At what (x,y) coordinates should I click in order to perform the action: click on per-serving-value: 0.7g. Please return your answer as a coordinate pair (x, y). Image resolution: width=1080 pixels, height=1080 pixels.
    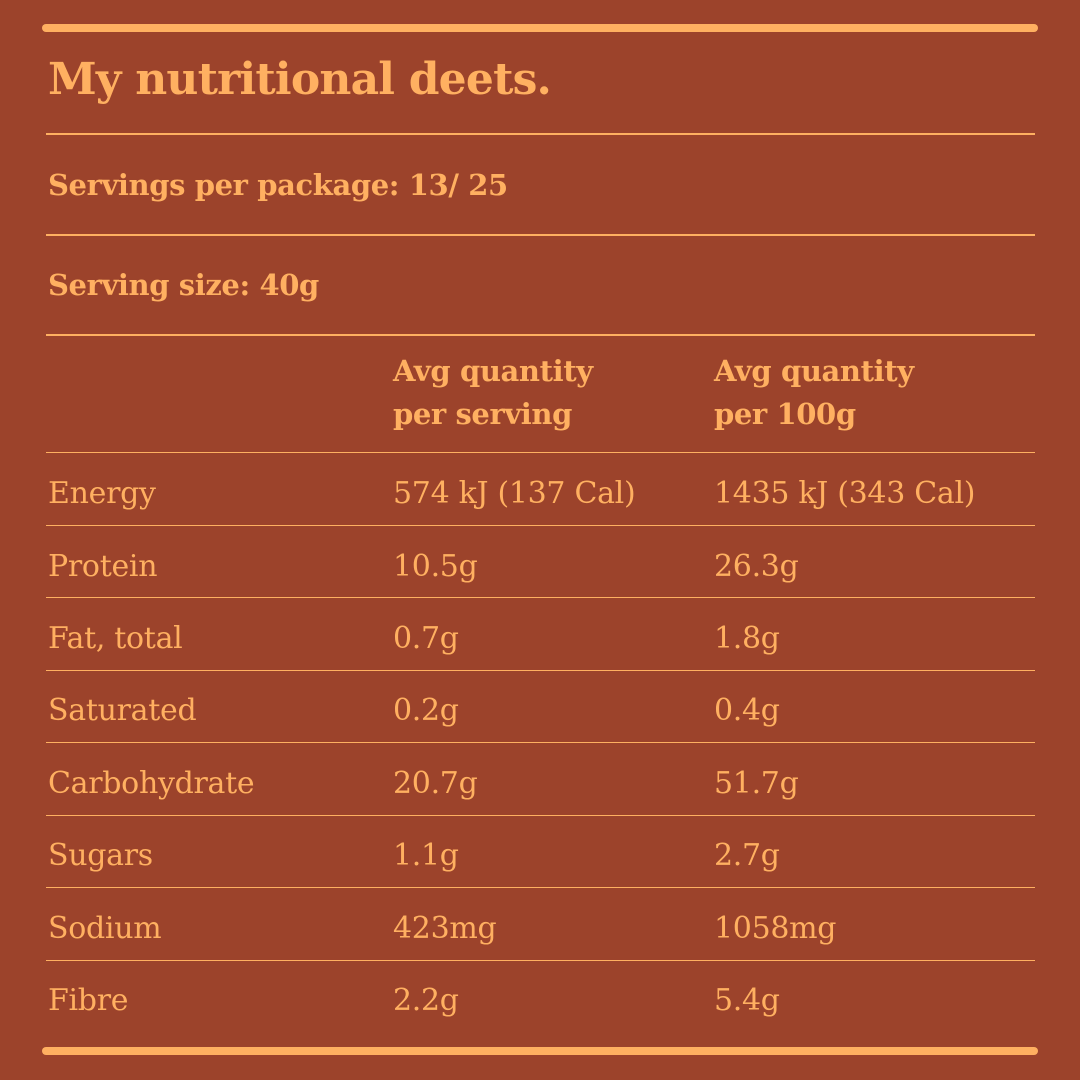
    Looking at the image, I should click on (426, 638).